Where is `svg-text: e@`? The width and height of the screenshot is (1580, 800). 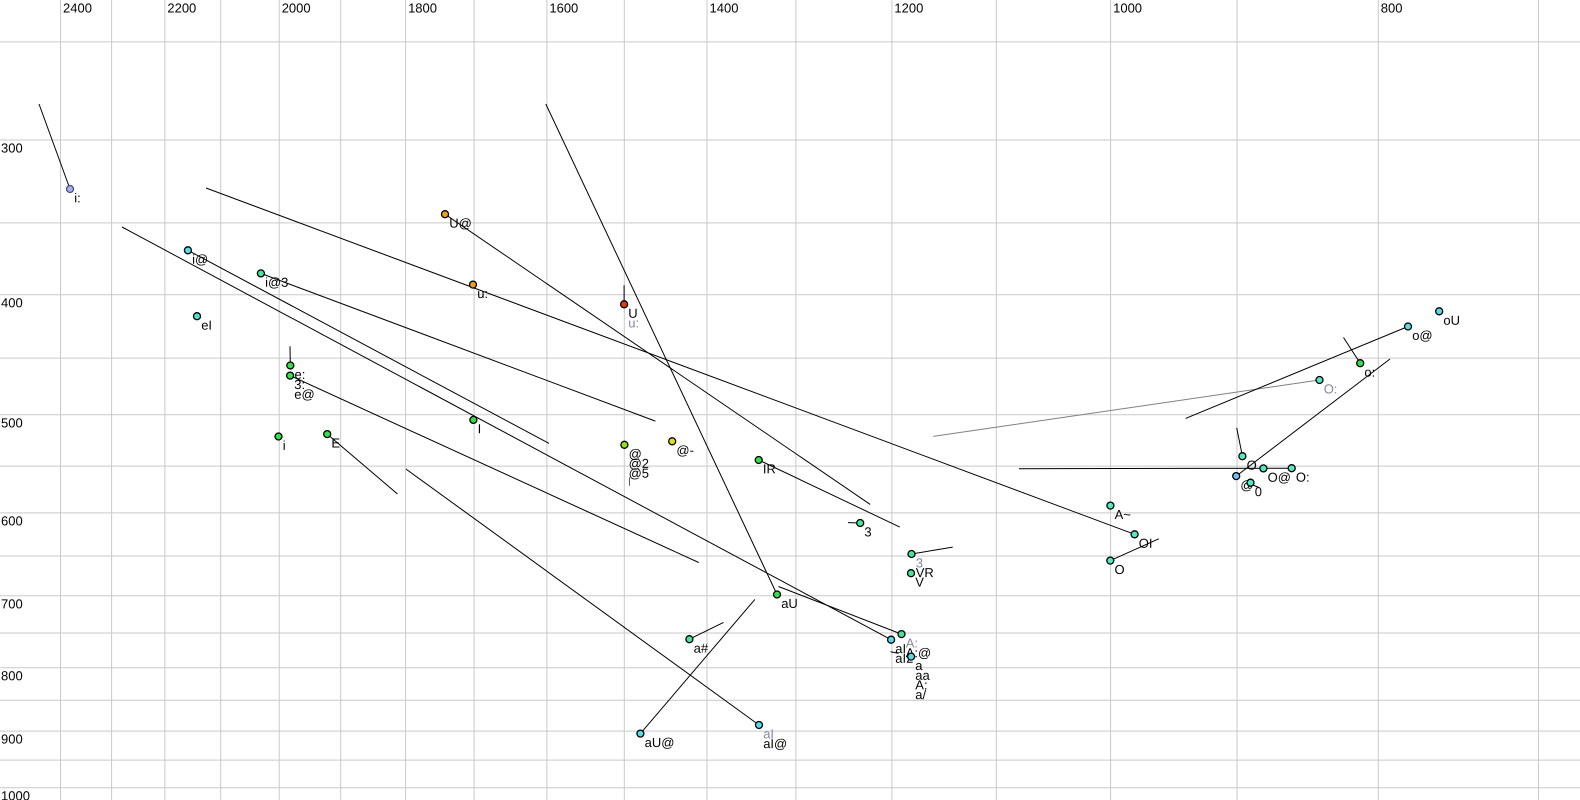 svg-text: e@ is located at coordinates (304, 394).